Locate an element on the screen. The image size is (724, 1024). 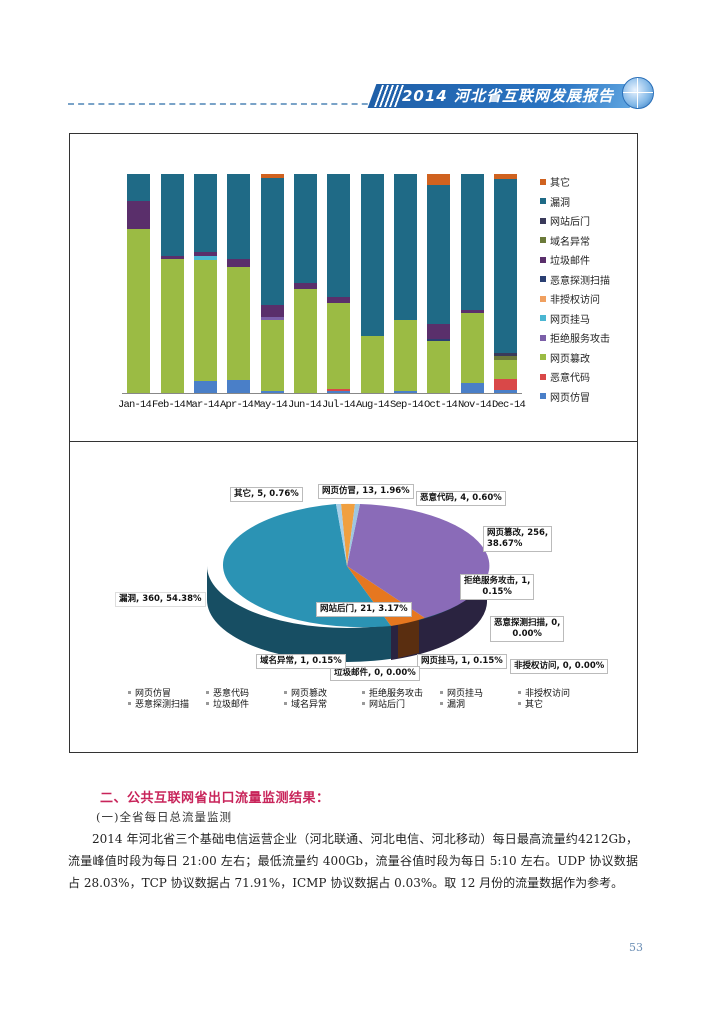
legend-item: 其它 is located at coordinates (557, 704).